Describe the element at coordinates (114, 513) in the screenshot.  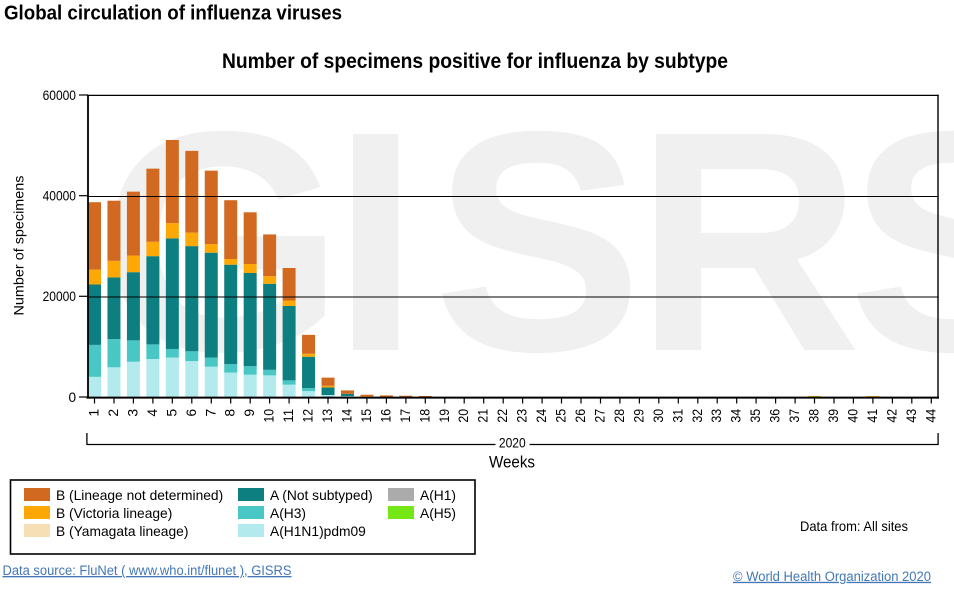
I see `svg-text: B (Victoria lineage)` at that location.